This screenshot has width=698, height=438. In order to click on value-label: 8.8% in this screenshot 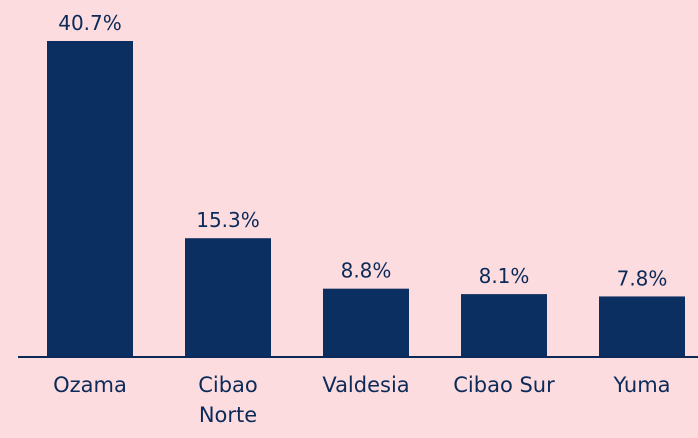, I will do `click(366, 271)`.